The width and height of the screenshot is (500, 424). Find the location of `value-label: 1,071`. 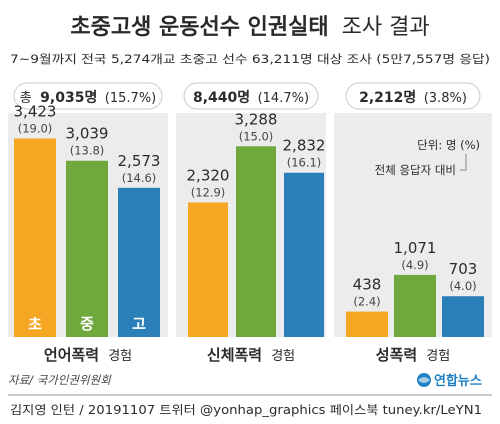

value-label: 1,071 is located at coordinates (415, 248).